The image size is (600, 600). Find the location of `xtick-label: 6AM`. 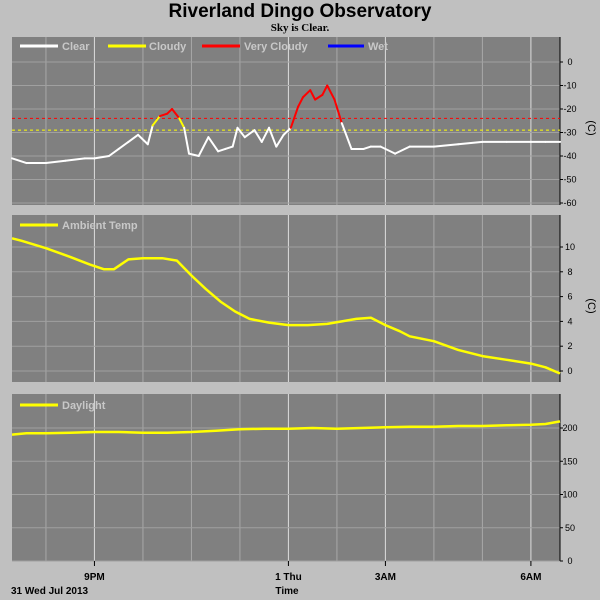

xtick-label: 6AM is located at coordinates (530, 577).